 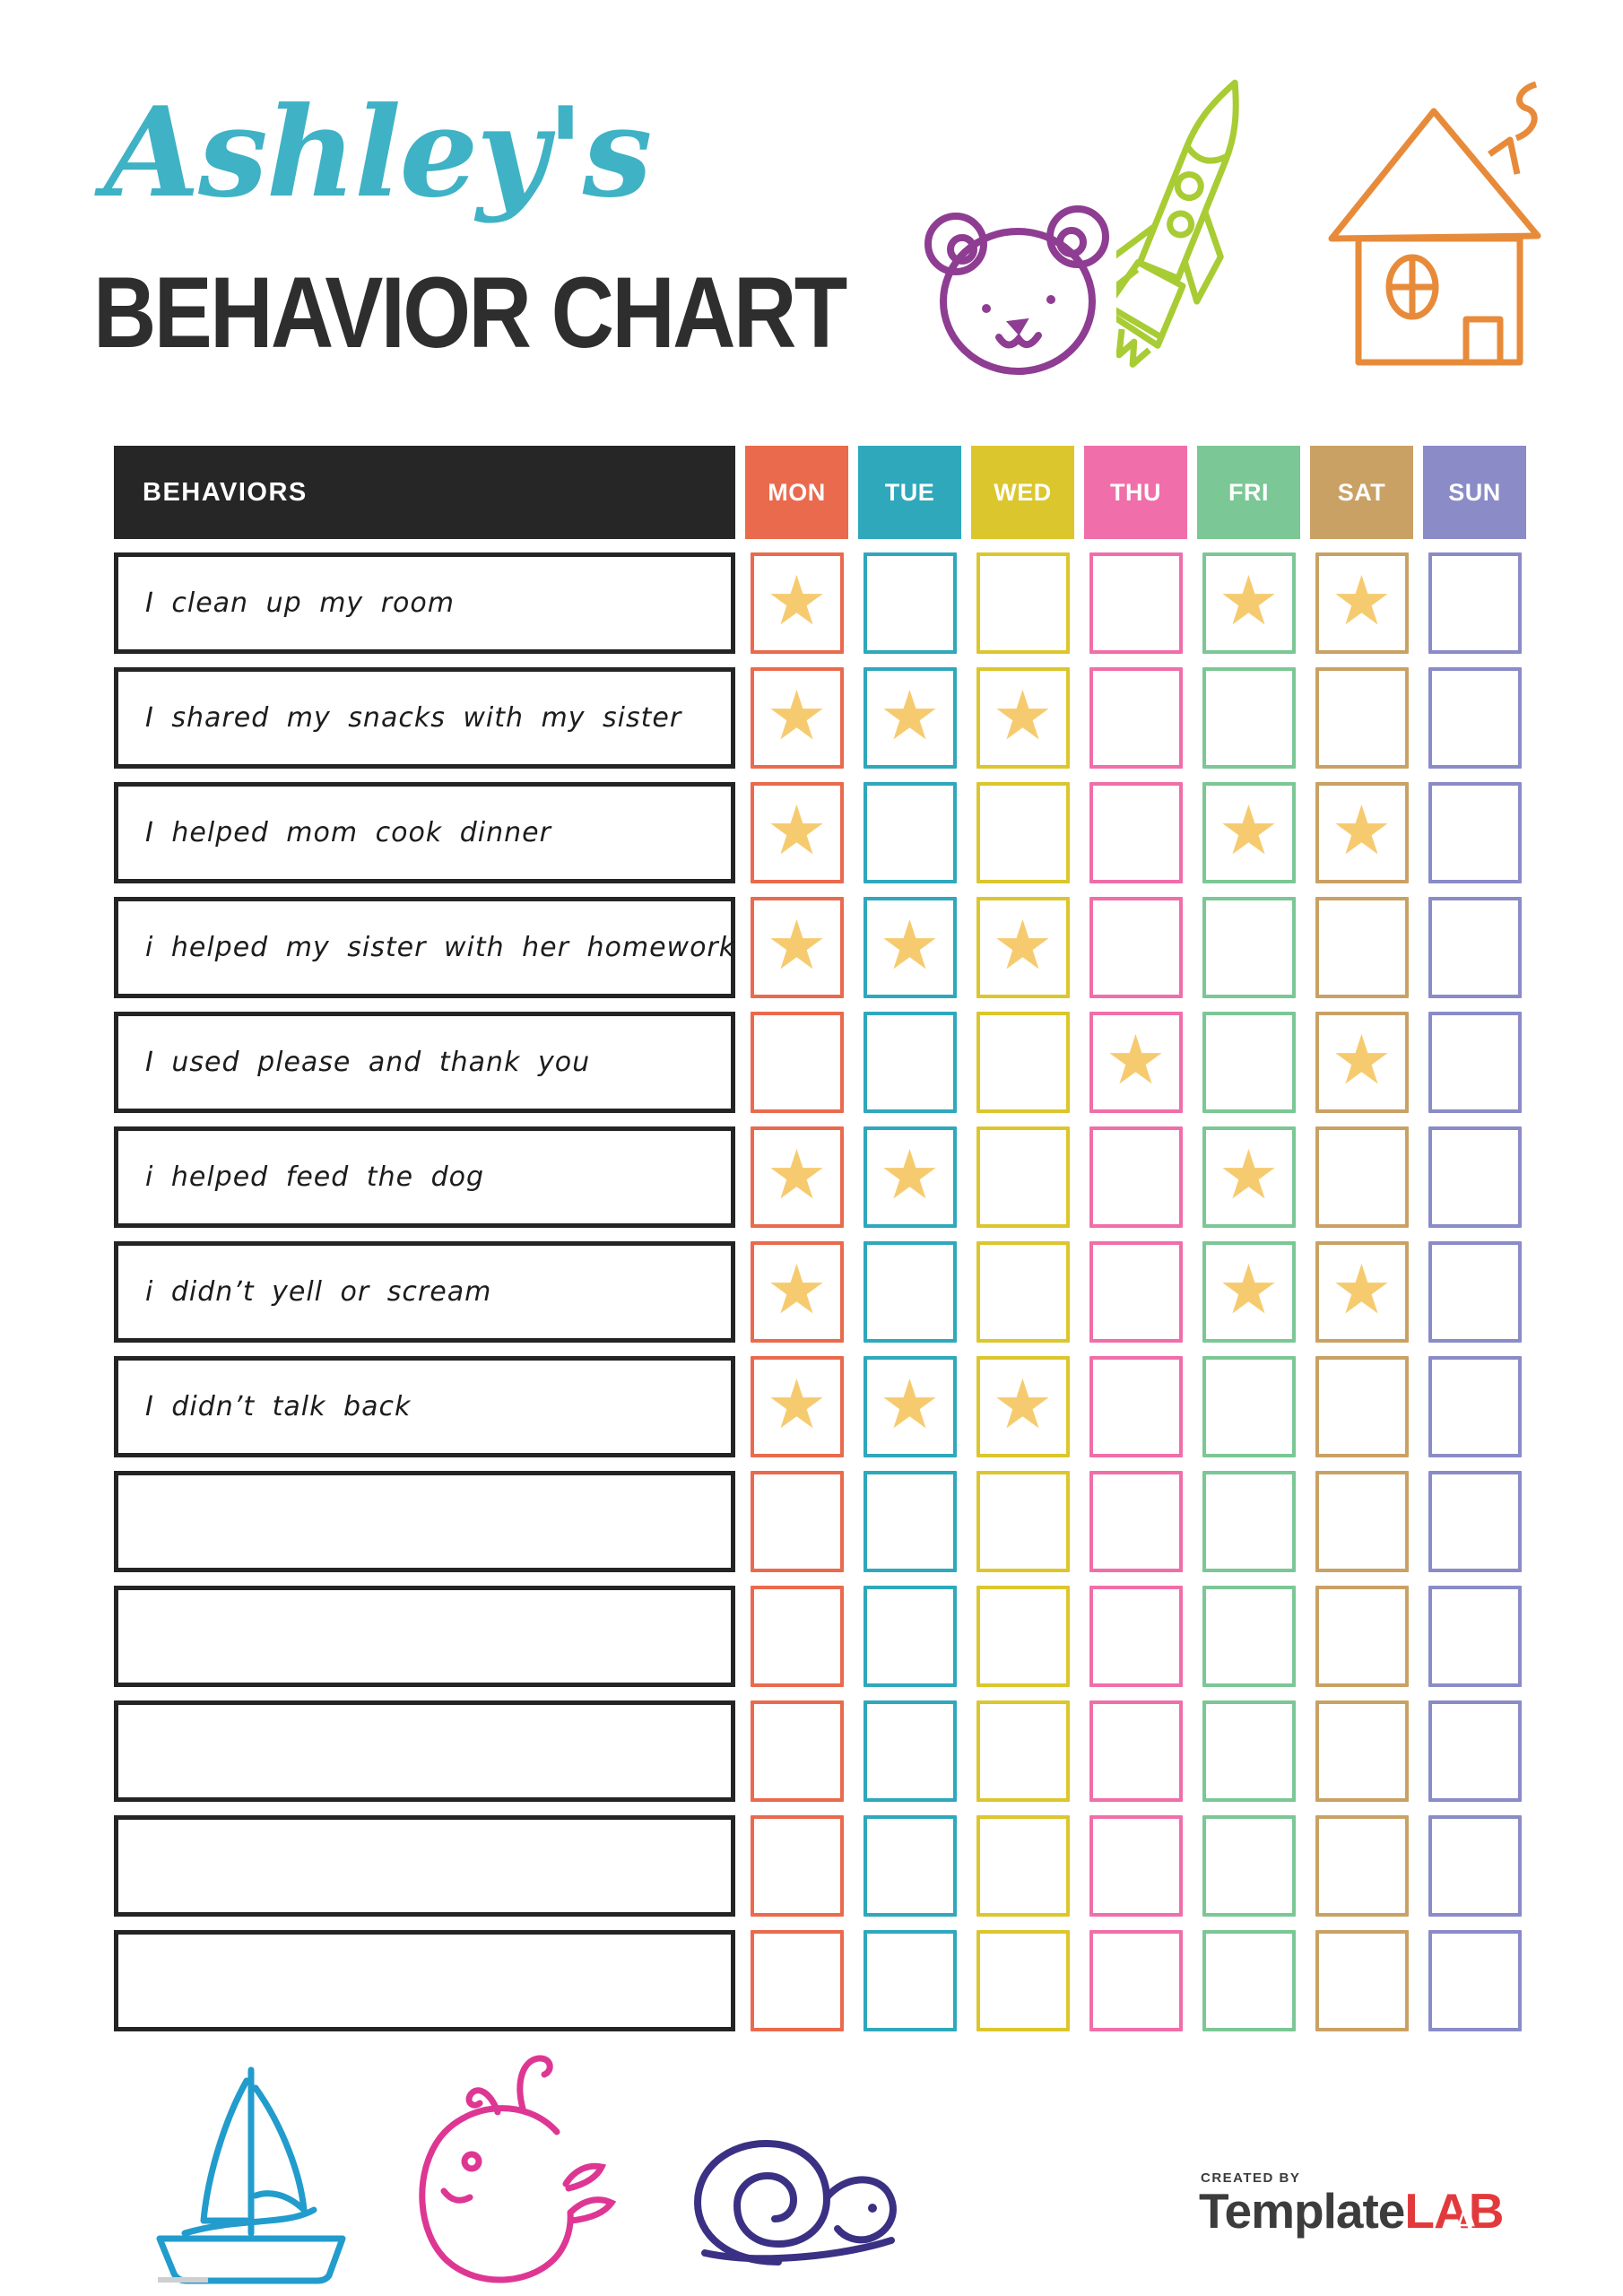 I want to click on star-cell-mon-row6: ★, so click(x=797, y=1177).